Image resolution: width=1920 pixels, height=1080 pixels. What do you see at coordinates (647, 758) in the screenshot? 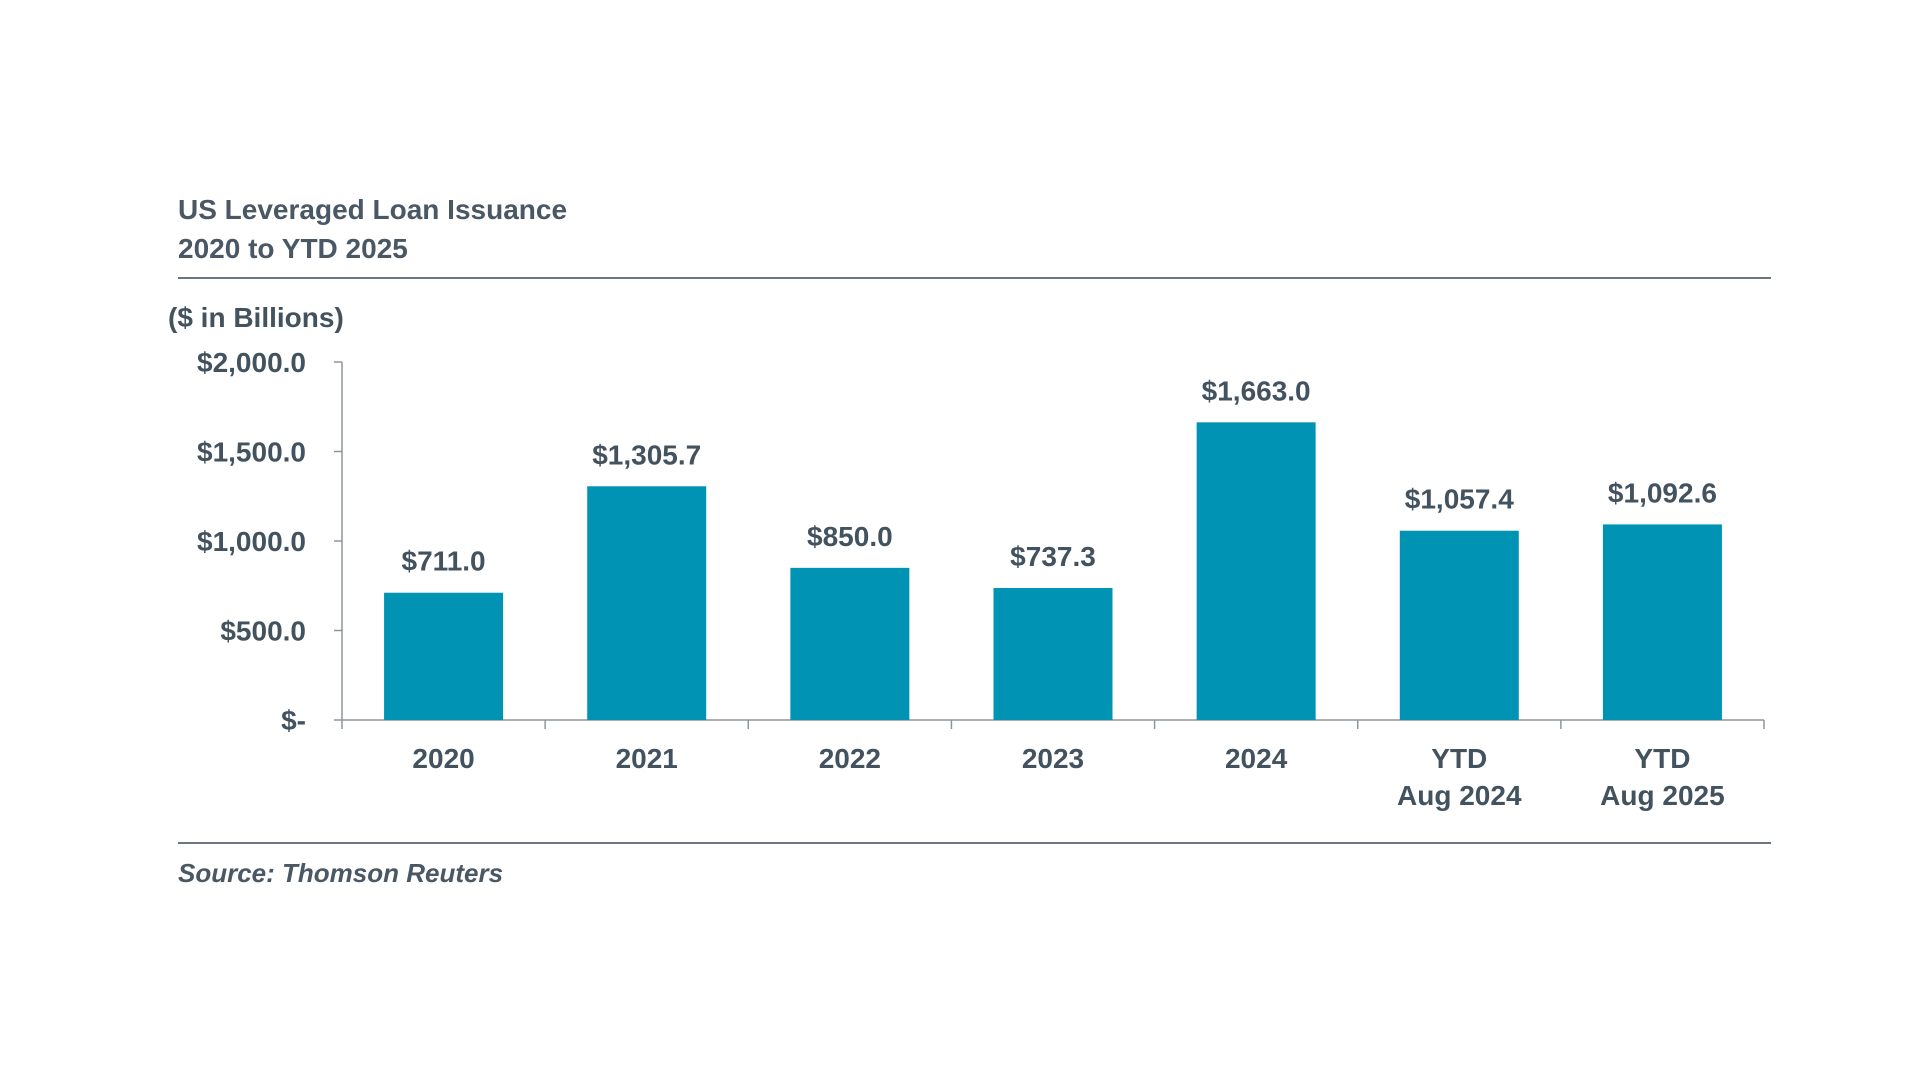
I see `x-tick-label: 2021` at bounding box center [647, 758].